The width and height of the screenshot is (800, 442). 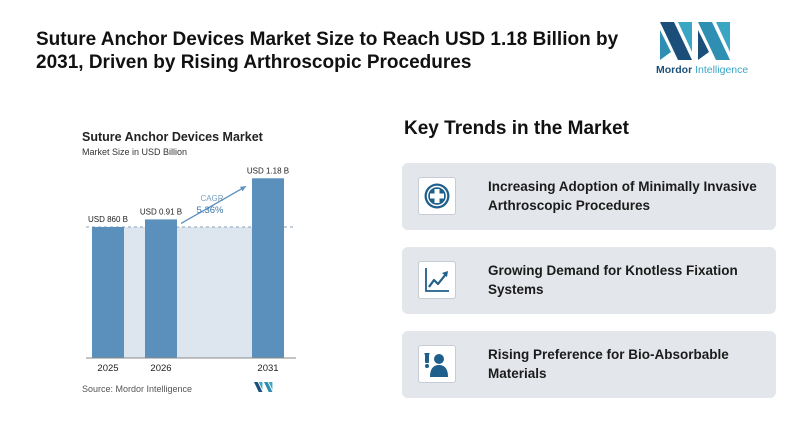 I want to click on growth-band, so click(x=188, y=292).